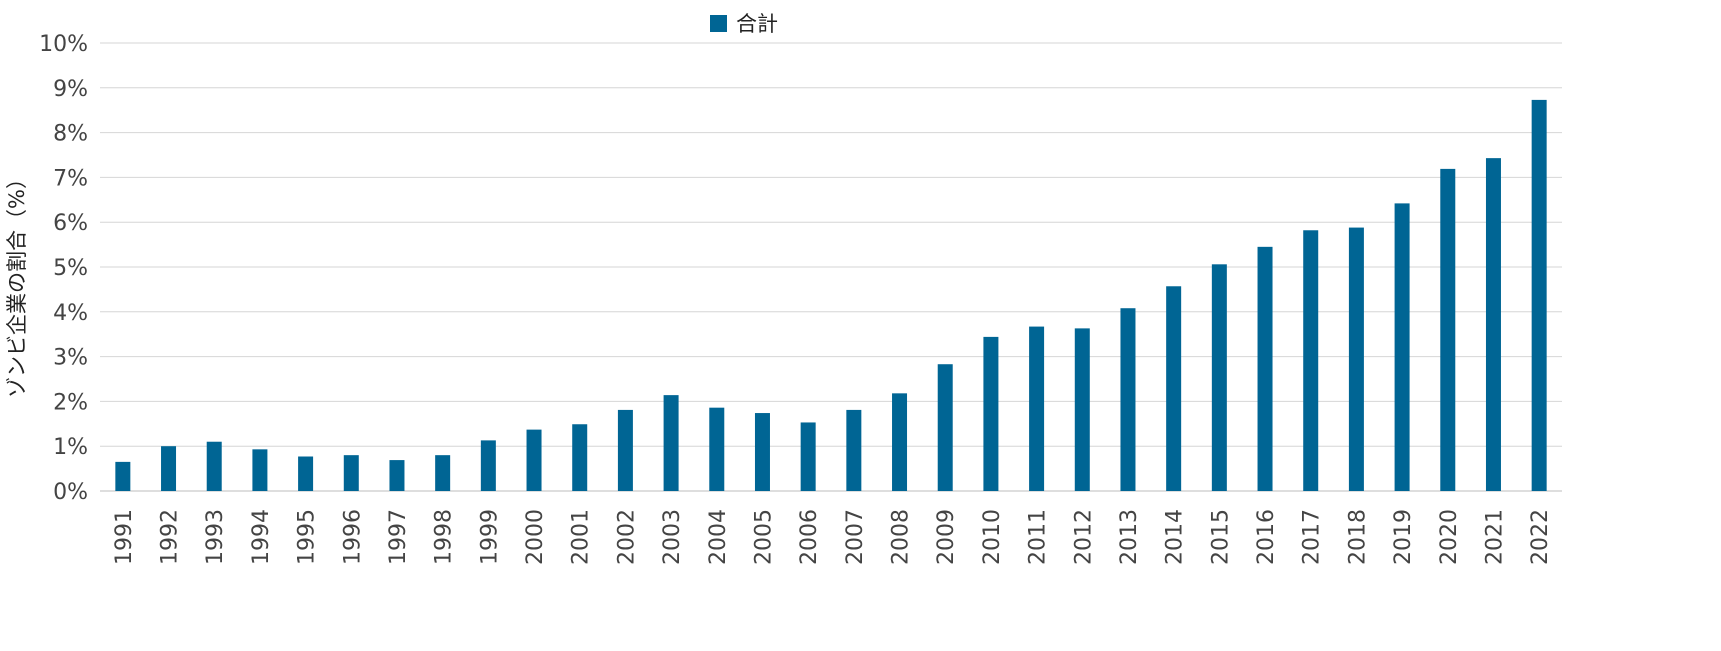 The width and height of the screenshot is (1721, 651). What do you see at coordinates (946, 537) in the screenshot?
I see `x-tick-label: 2009` at bounding box center [946, 537].